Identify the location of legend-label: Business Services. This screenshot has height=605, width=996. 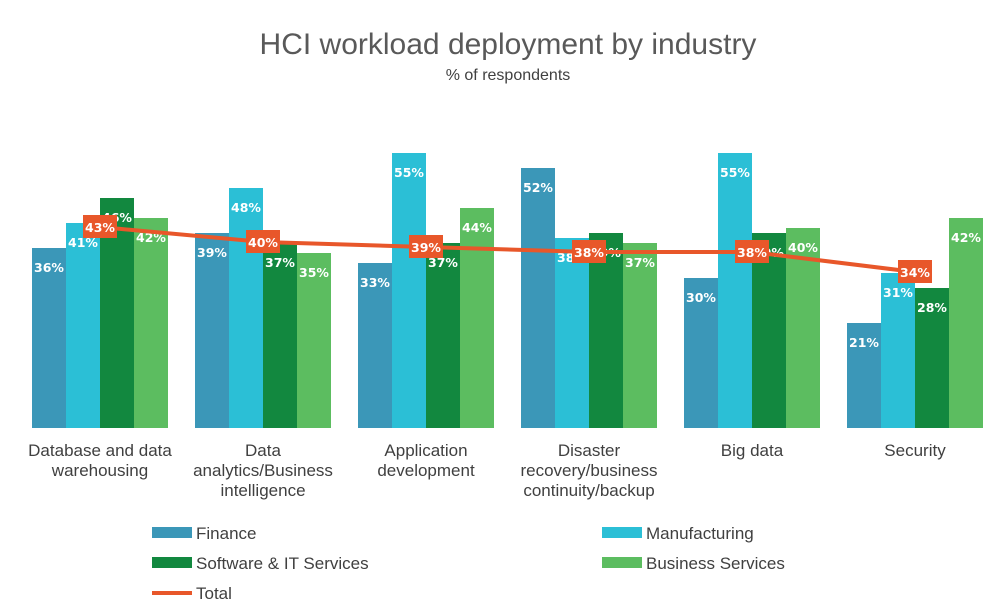
(715, 563).